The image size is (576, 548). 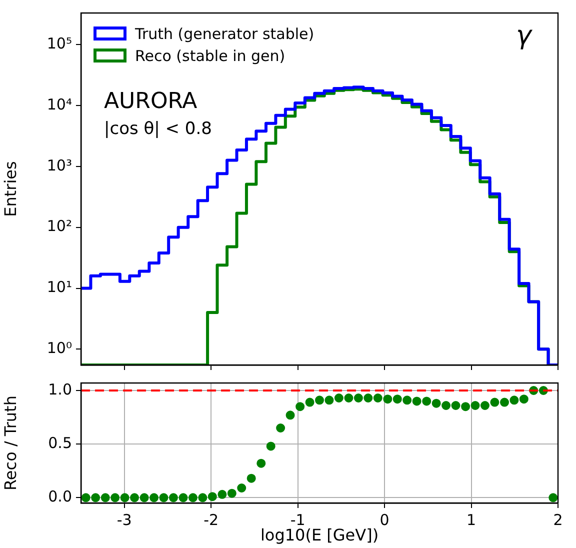 What do you see at coordinates (59, 287) in the screenshot?
I see `y-tick-label: 10¹` at bounding box center [59, 287].